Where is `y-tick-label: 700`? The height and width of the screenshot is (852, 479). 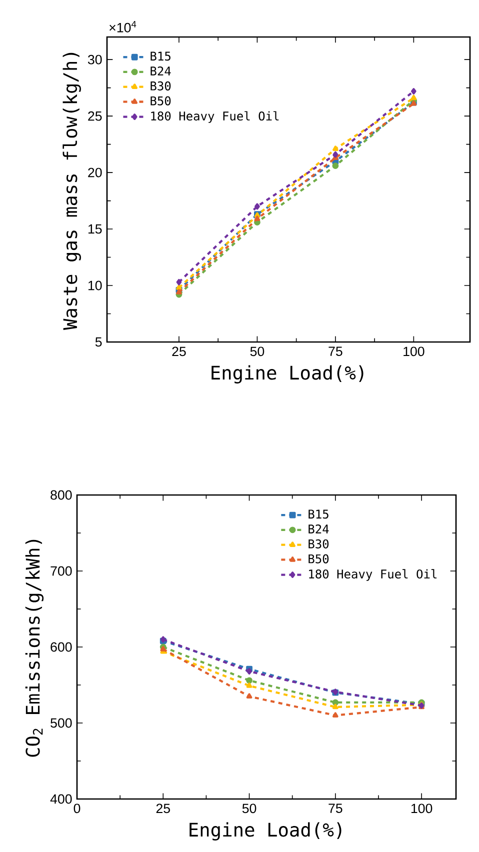
y-tick-label: 700 is located at coordinates (61, 571).